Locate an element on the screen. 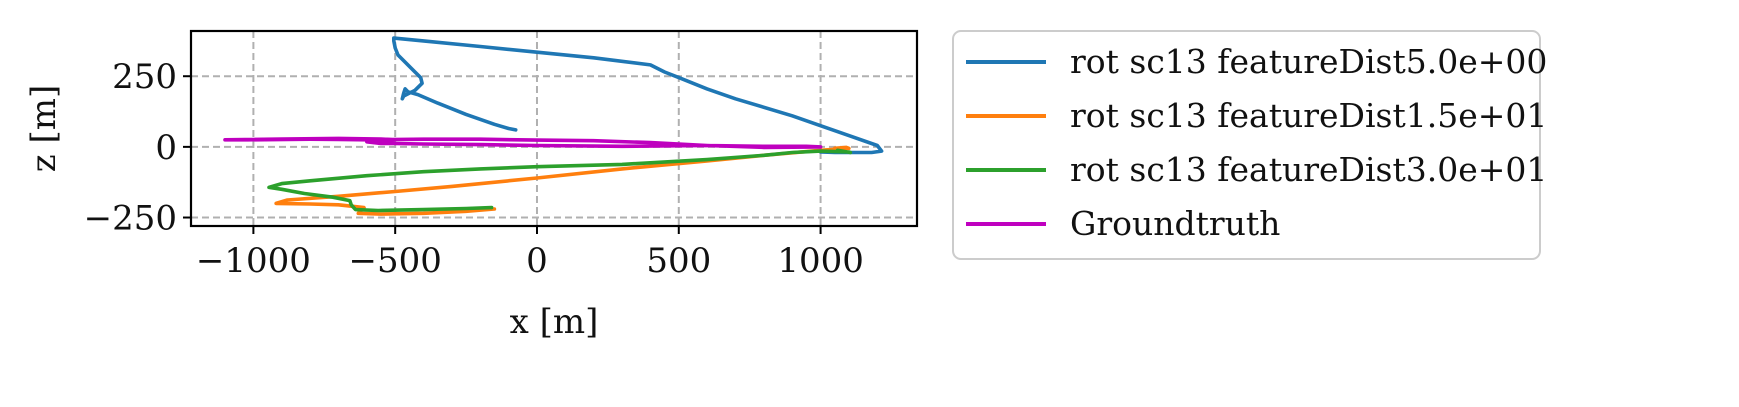 The image size is (1739, 407). x-tick-label: 0 is located at coordinates (537, 261).